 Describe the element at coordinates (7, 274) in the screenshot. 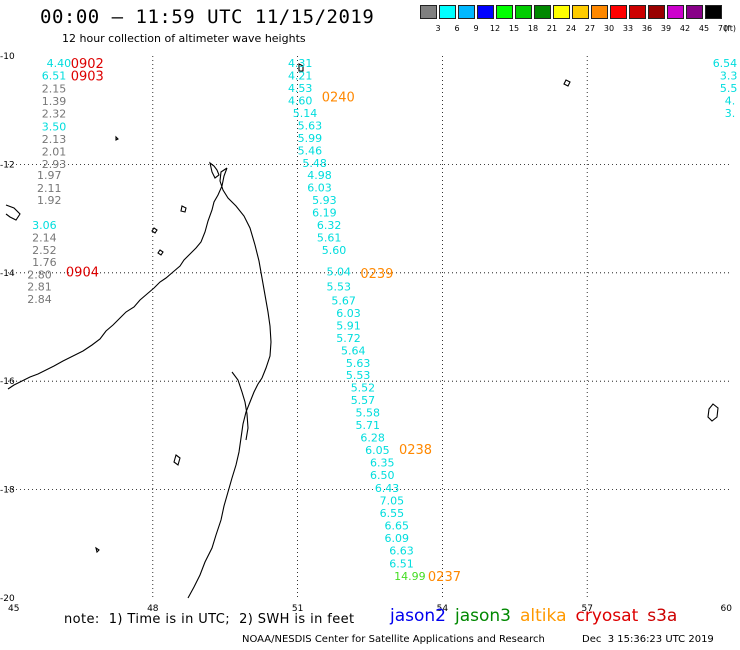

I see `lat-tick-label: -14` at that location.